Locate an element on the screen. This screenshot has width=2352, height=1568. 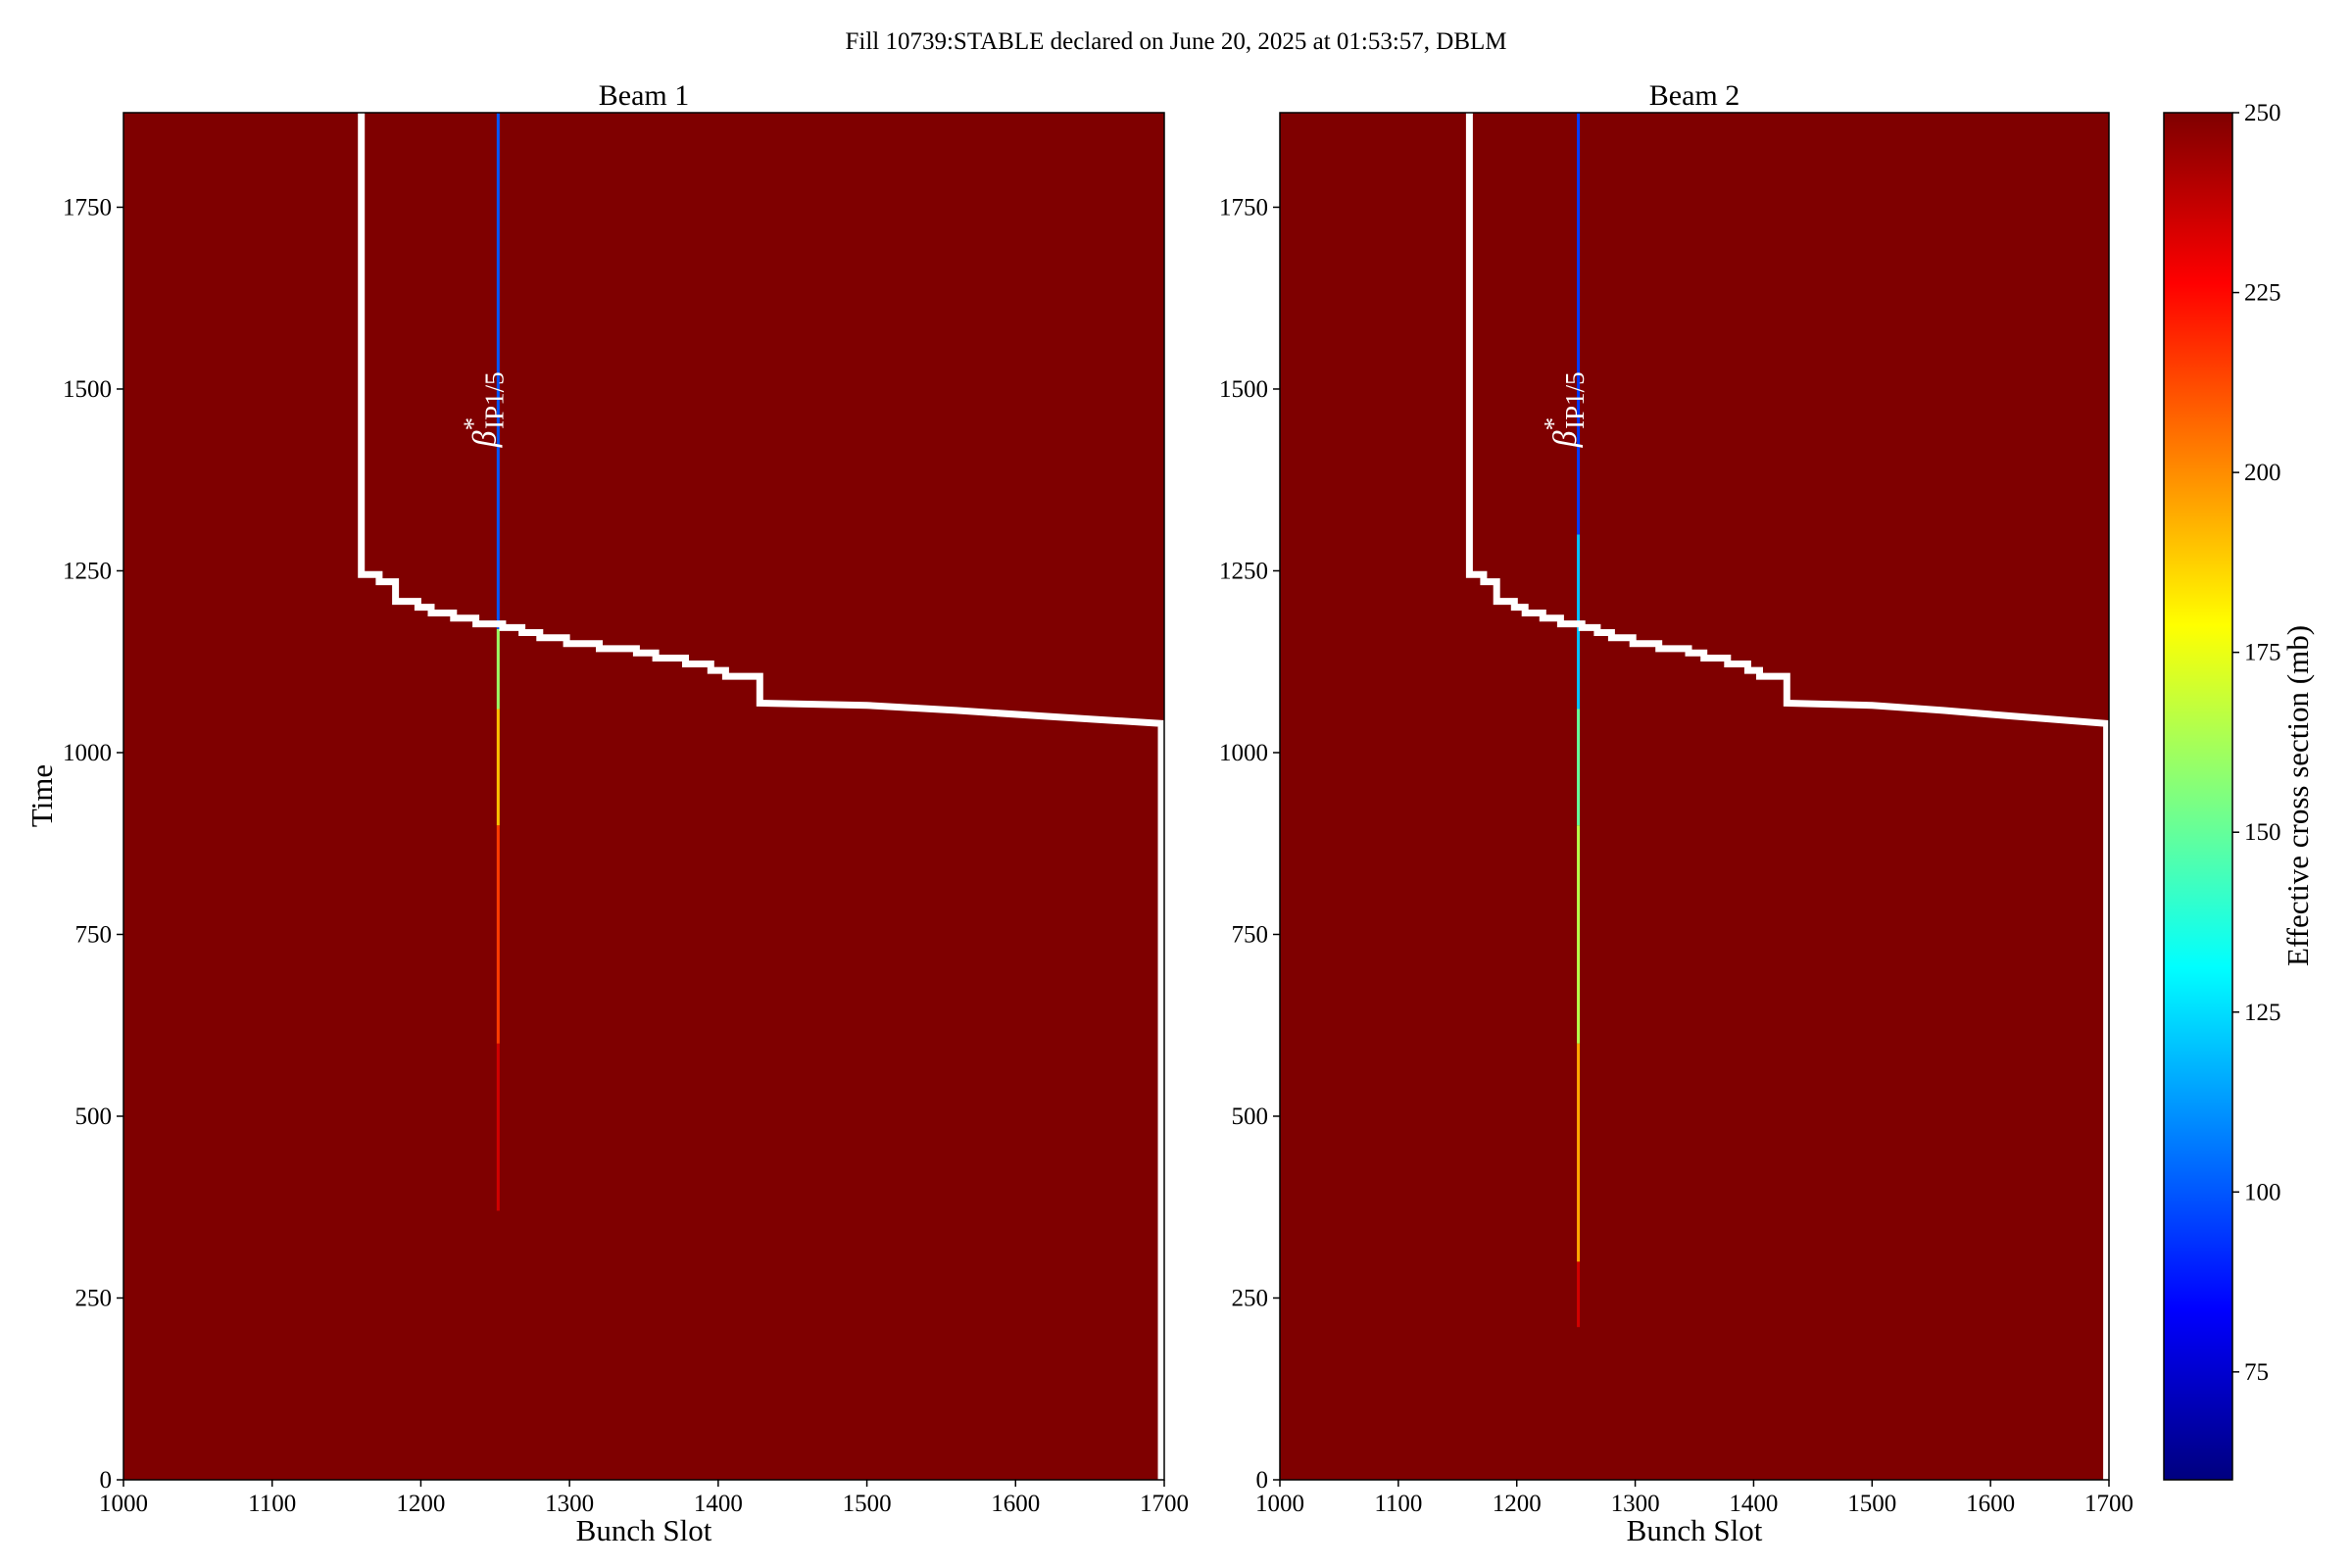
panel-title: Beam 1 is located at coordinates (644, 95).